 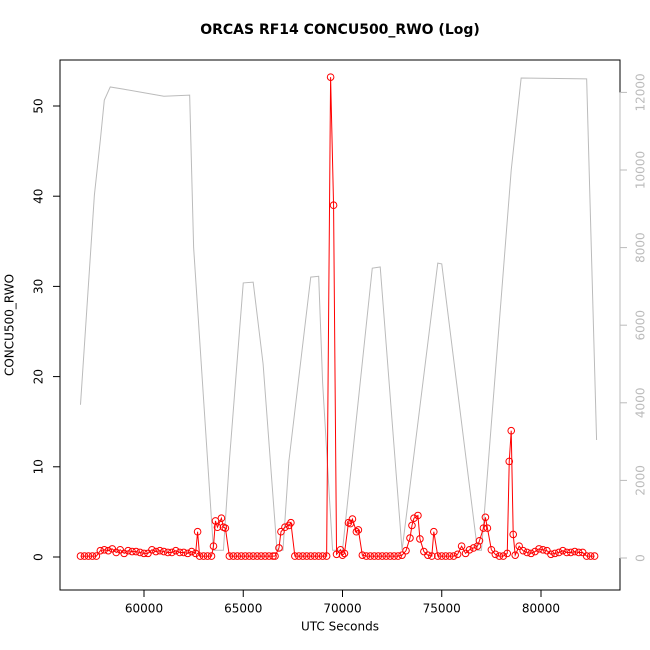 What do you see at coordinates (39, 105) in the screenshot?
I see `y-tick-label: 50` at bounding box center [39, 105].